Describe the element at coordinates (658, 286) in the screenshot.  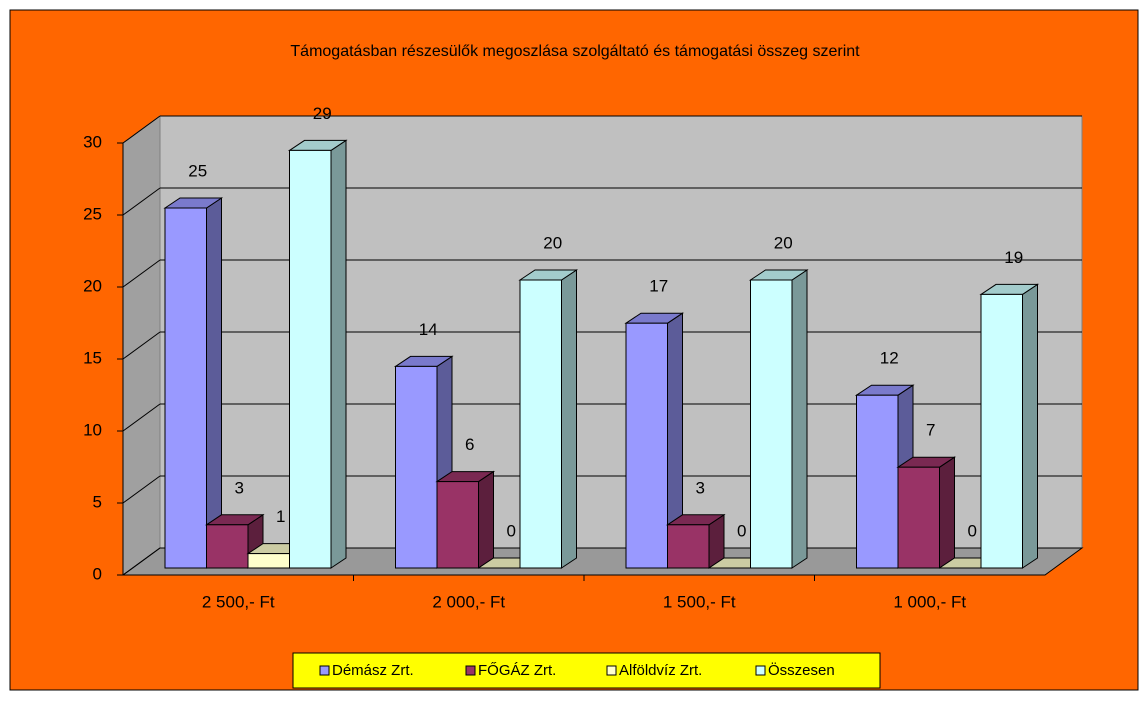
I see `data-label: 17` at that location.